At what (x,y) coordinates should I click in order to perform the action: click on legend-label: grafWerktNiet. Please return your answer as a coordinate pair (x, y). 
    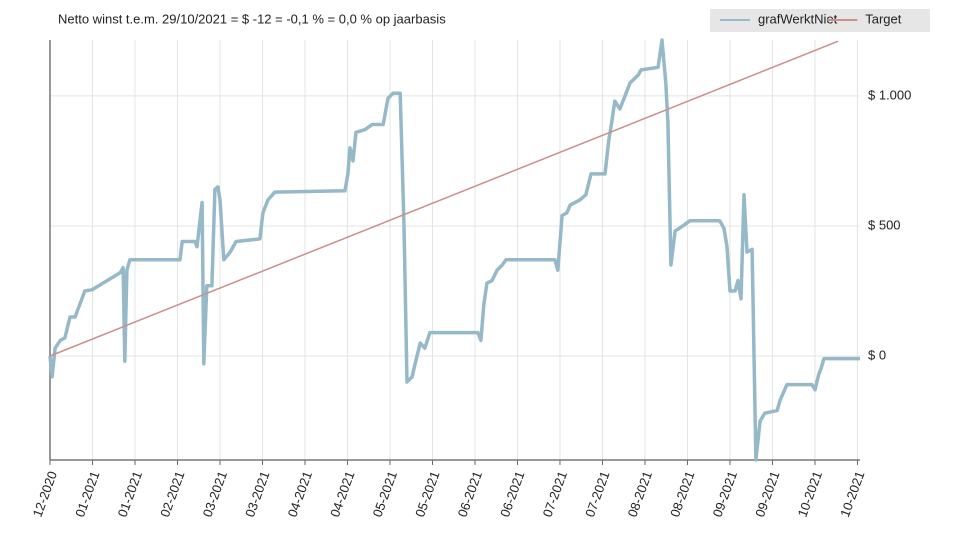
    Looking at the image, I should click on (798, 18).